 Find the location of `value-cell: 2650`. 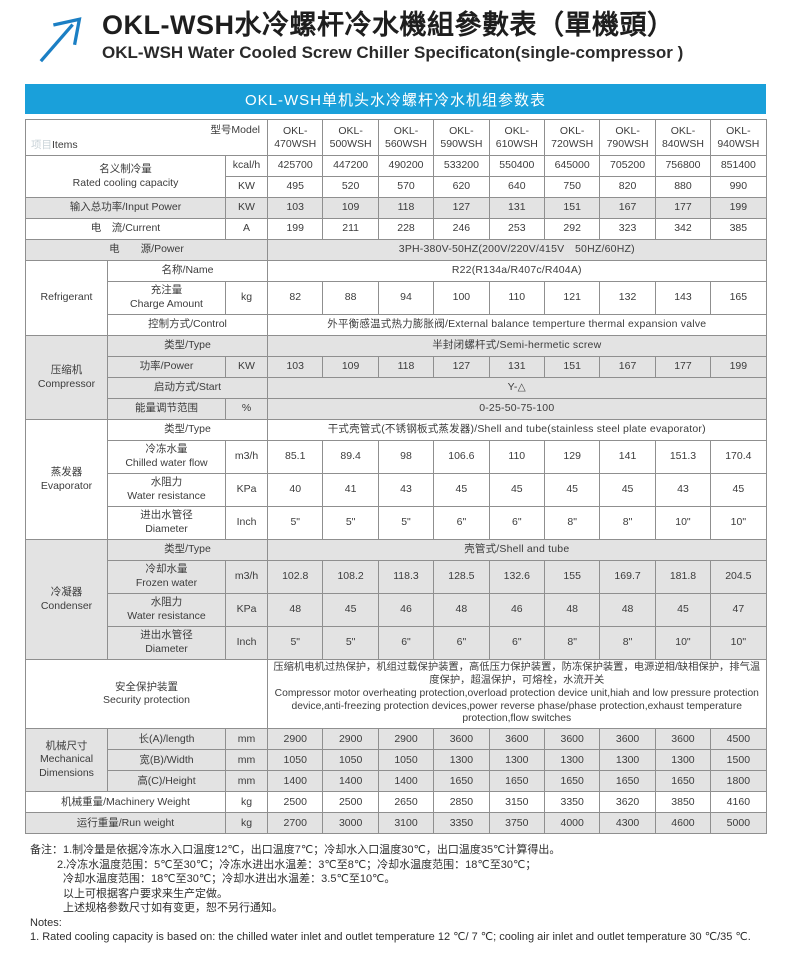

value-cell: 2650 is located at coordinates (406, 802).